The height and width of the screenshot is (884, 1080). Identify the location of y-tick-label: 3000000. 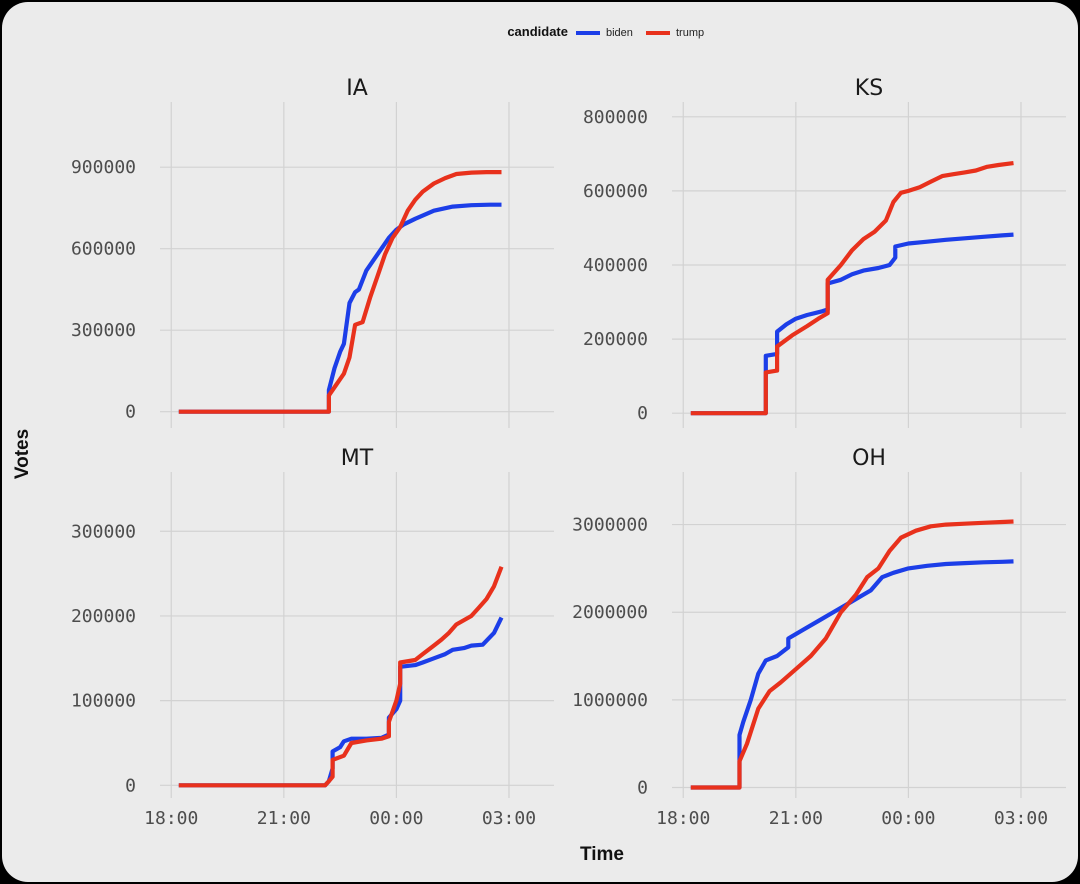
(610, 525).